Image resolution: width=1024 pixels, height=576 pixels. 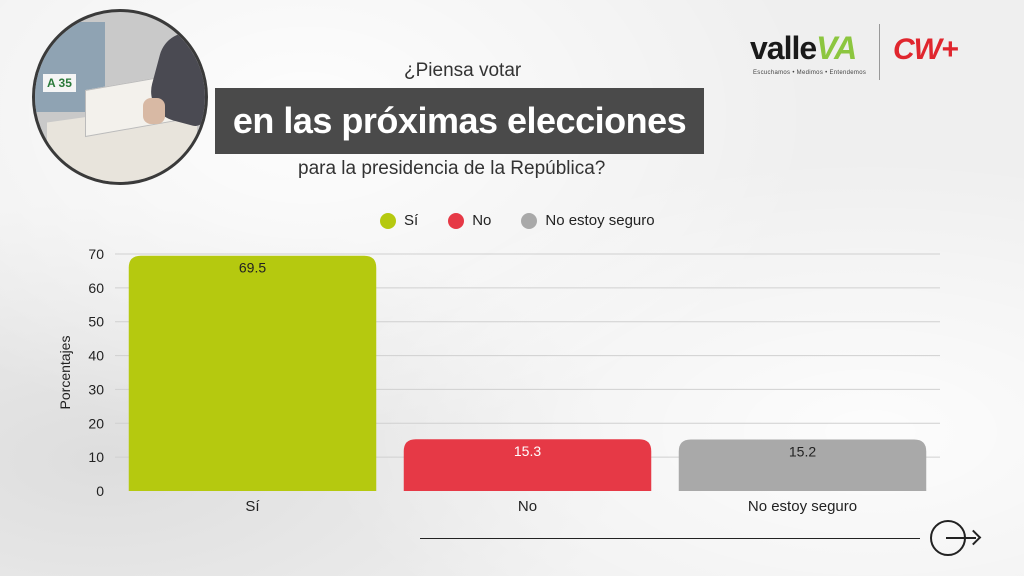 What do you see at coordinates (670, 538) in the screenshot?
I see `footer-line` at bounding box center [670, 538].